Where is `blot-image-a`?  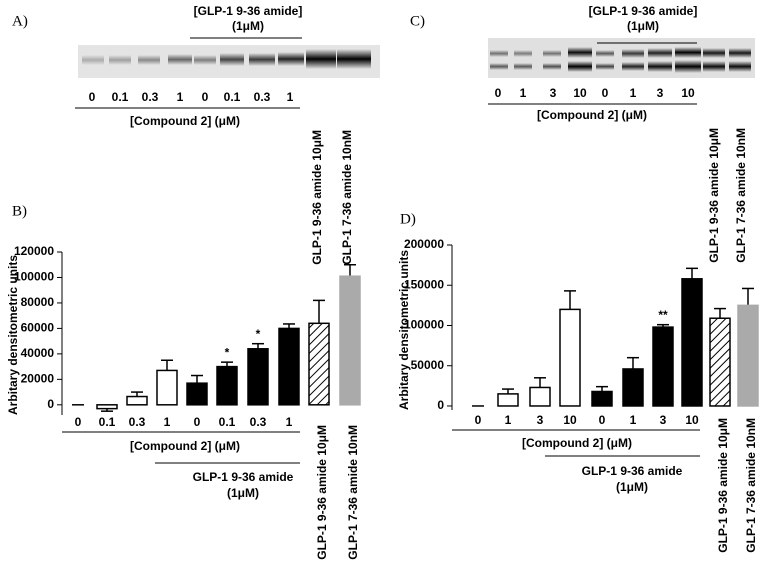
blot-image-a is located at coordinates (229, 61).